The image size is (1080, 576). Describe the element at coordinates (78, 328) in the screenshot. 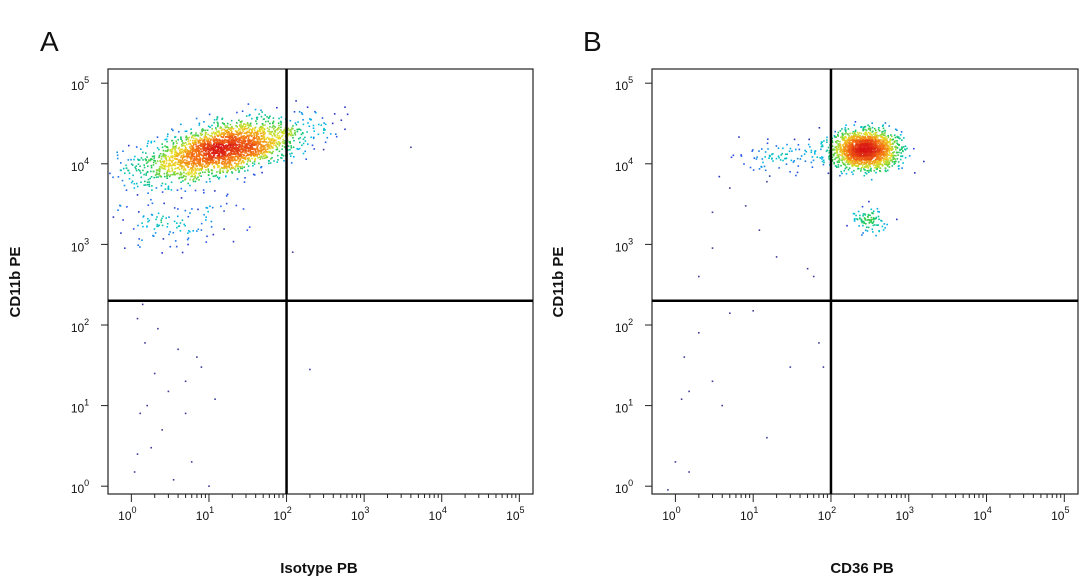

I see `y-tick-base: 10` at that location.